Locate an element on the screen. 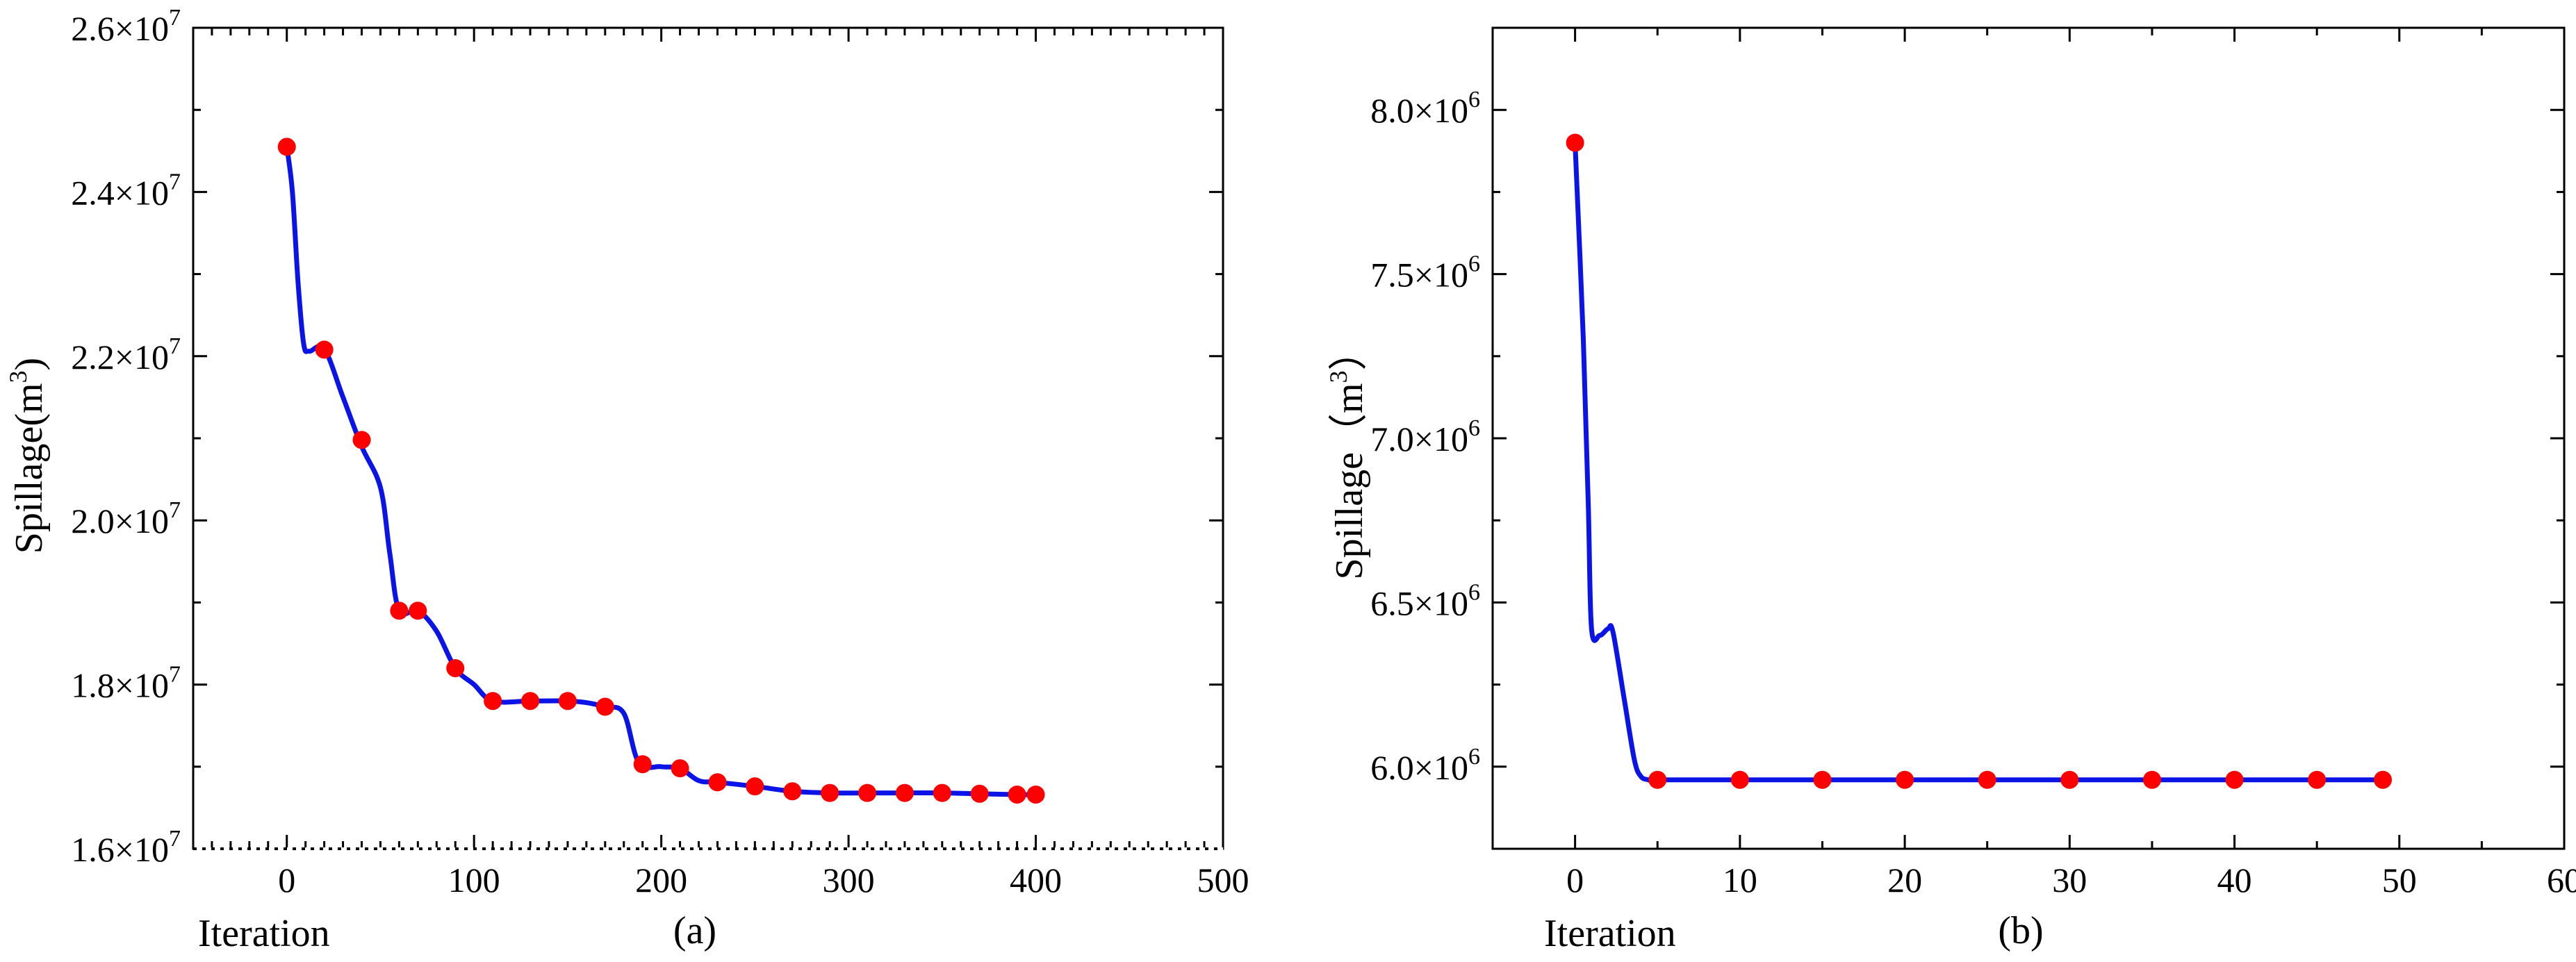 The image size is (2576, 962). y-tick-mantissa: 7.5 is located at coordinates (1392, 275).